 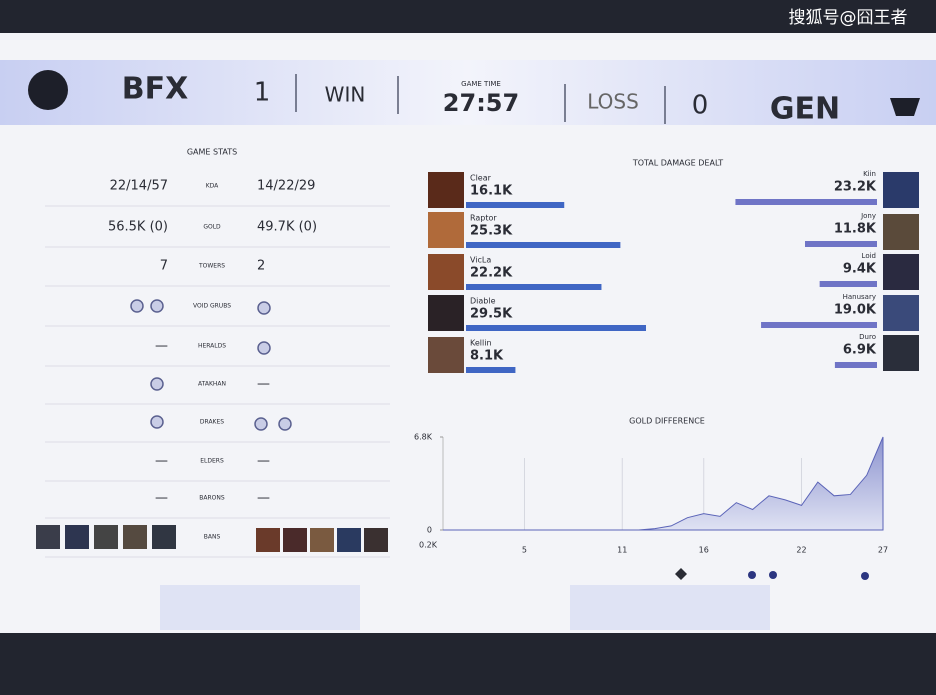 What do you see at coordinates (212, 498) in the screenshot?
I see `stat-label: BARONS` at bounding box center [212, 498].